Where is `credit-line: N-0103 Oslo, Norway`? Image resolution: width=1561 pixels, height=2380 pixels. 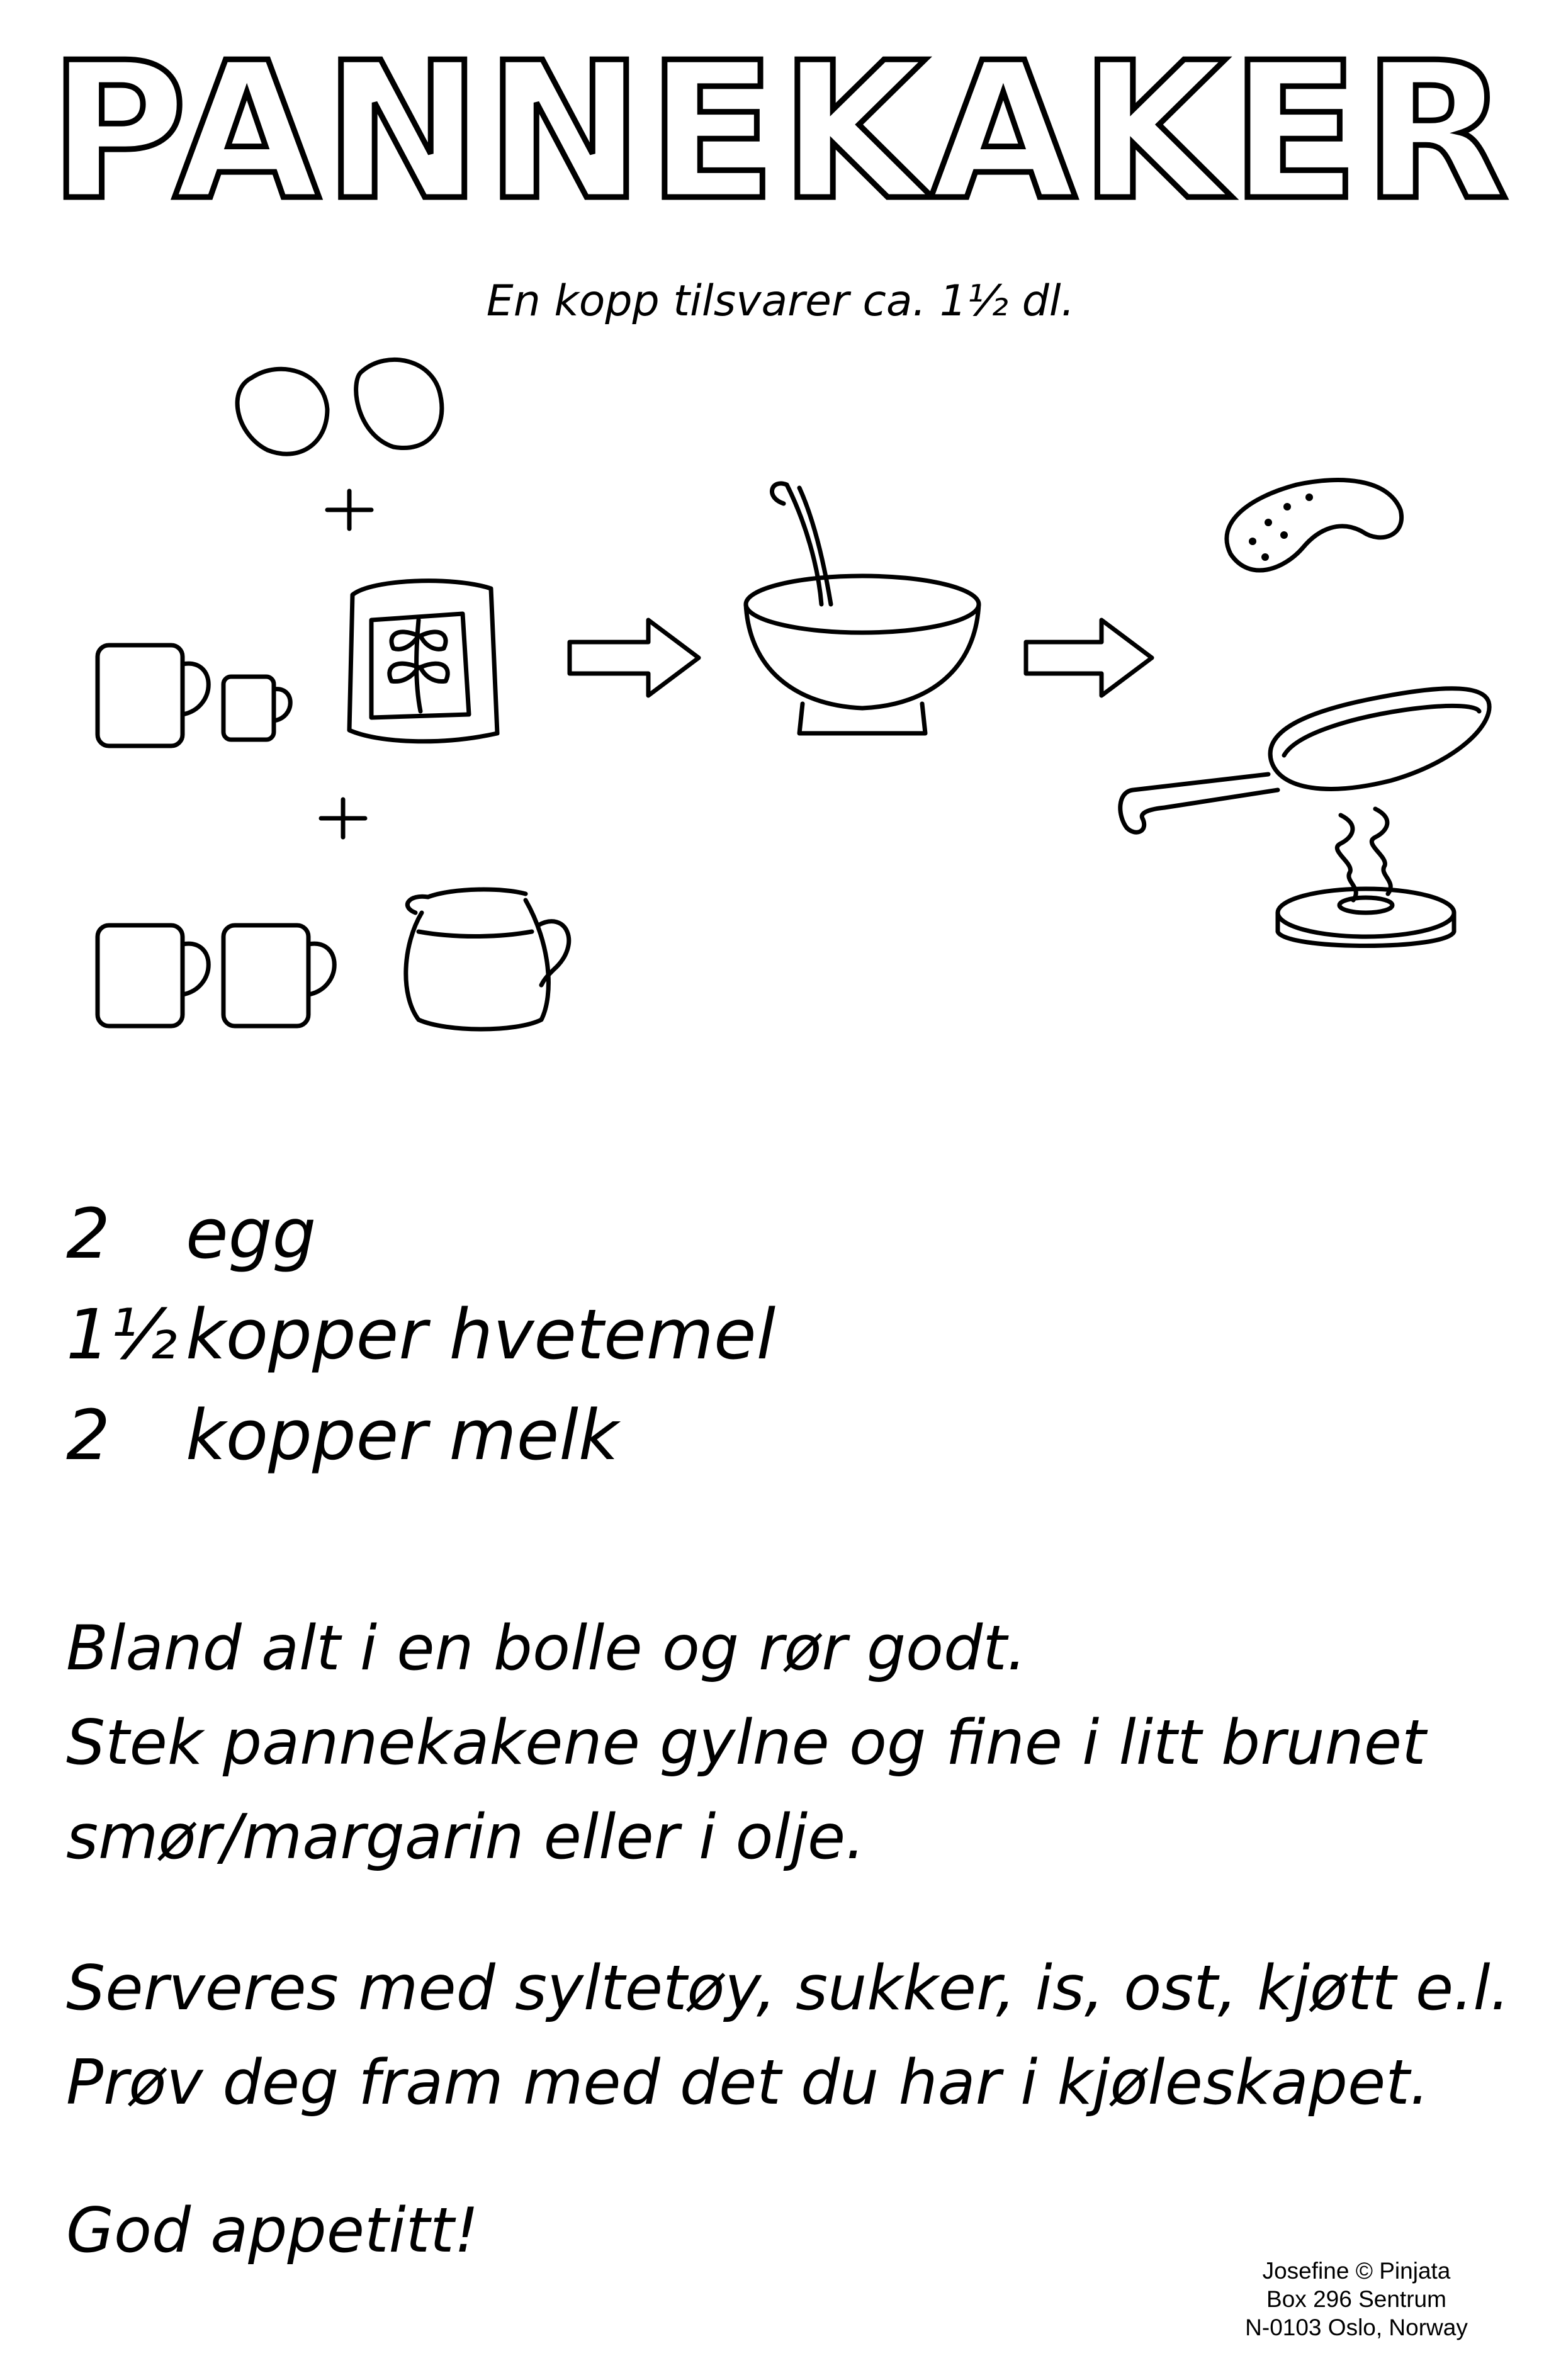
credit-line: N-0103 Oslo, Norway is located at coordinates (1356, 2328).